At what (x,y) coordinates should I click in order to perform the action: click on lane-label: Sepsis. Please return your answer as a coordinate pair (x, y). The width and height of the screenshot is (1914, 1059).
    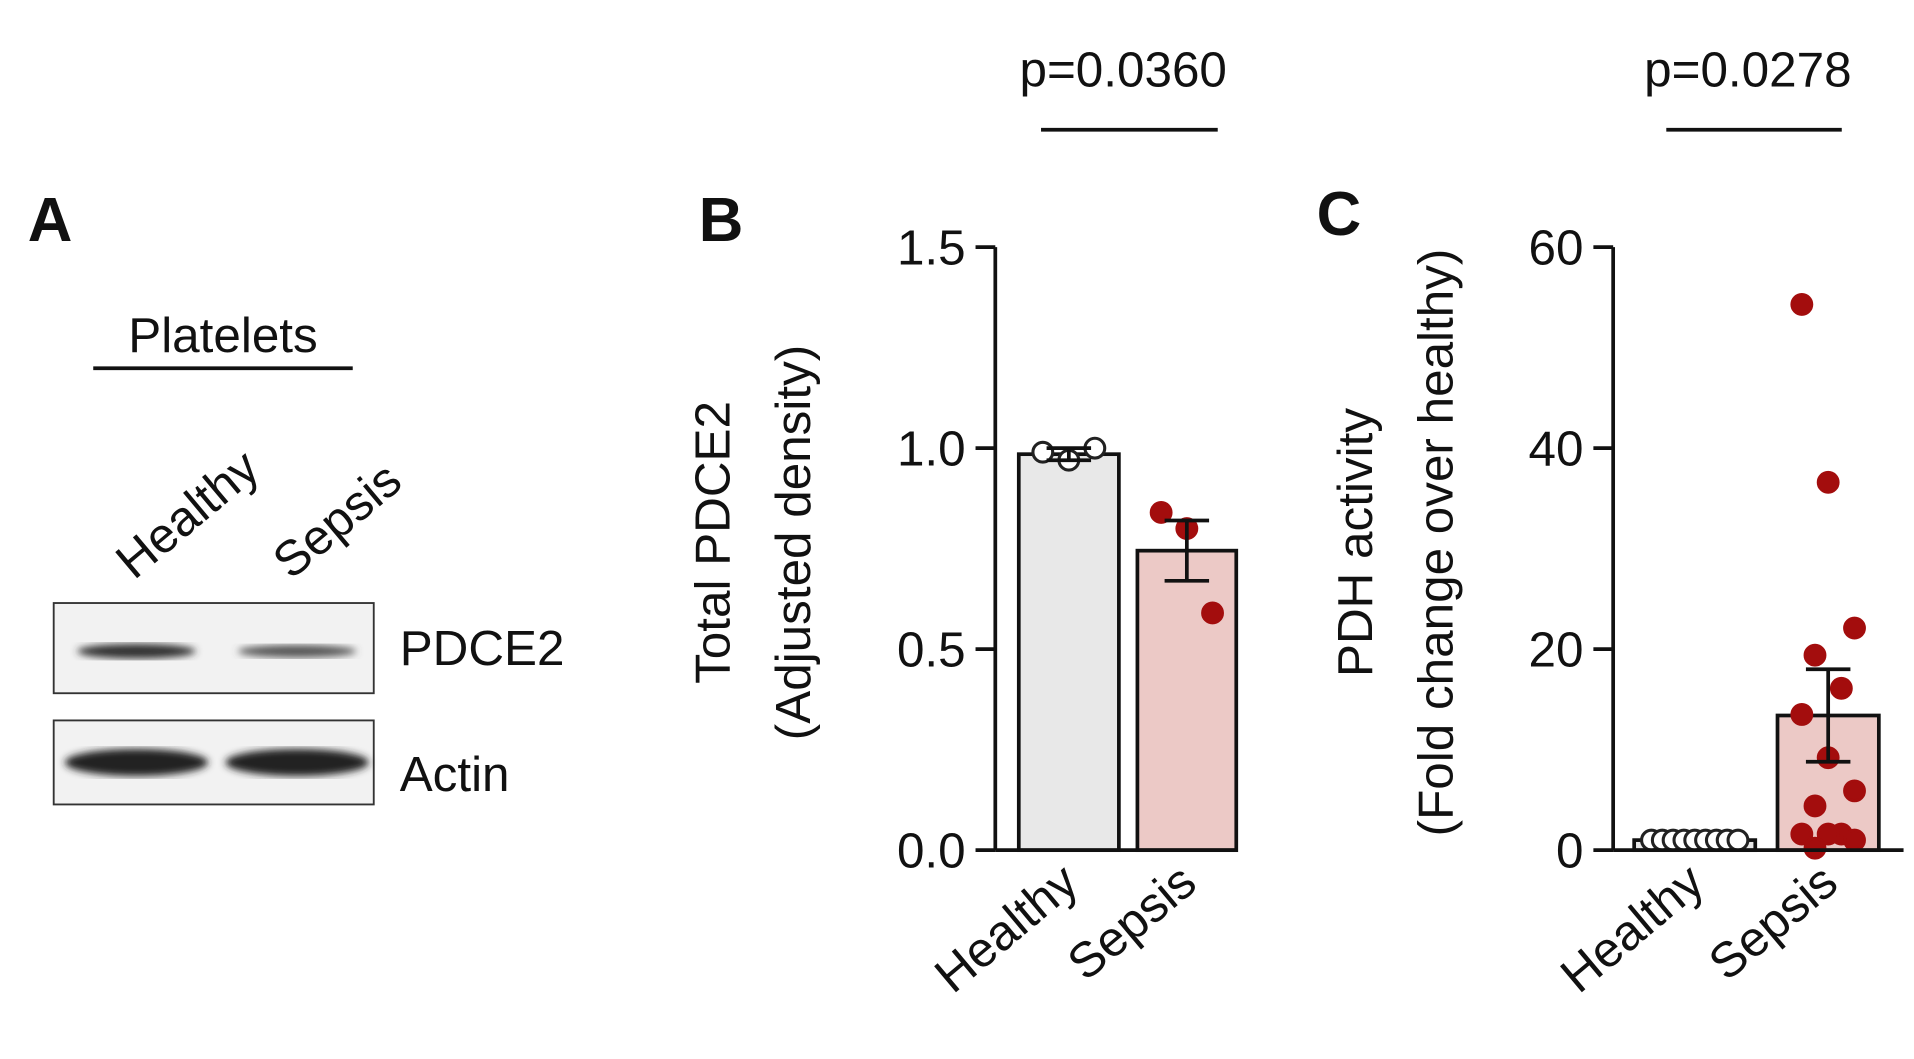
    Looking at the image, I should click on (337, 520).